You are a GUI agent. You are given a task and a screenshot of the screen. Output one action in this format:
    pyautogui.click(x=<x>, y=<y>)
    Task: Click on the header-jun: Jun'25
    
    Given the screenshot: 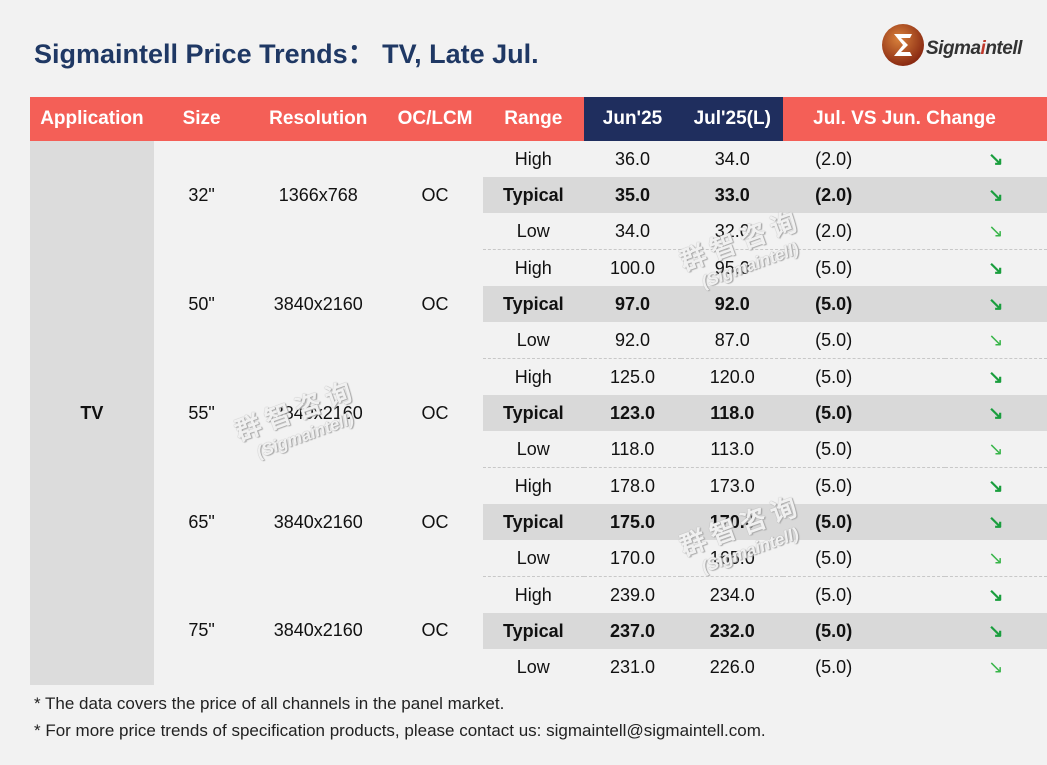 What is the action you would take?
    pyautogui.click(x=632, y=119)
    